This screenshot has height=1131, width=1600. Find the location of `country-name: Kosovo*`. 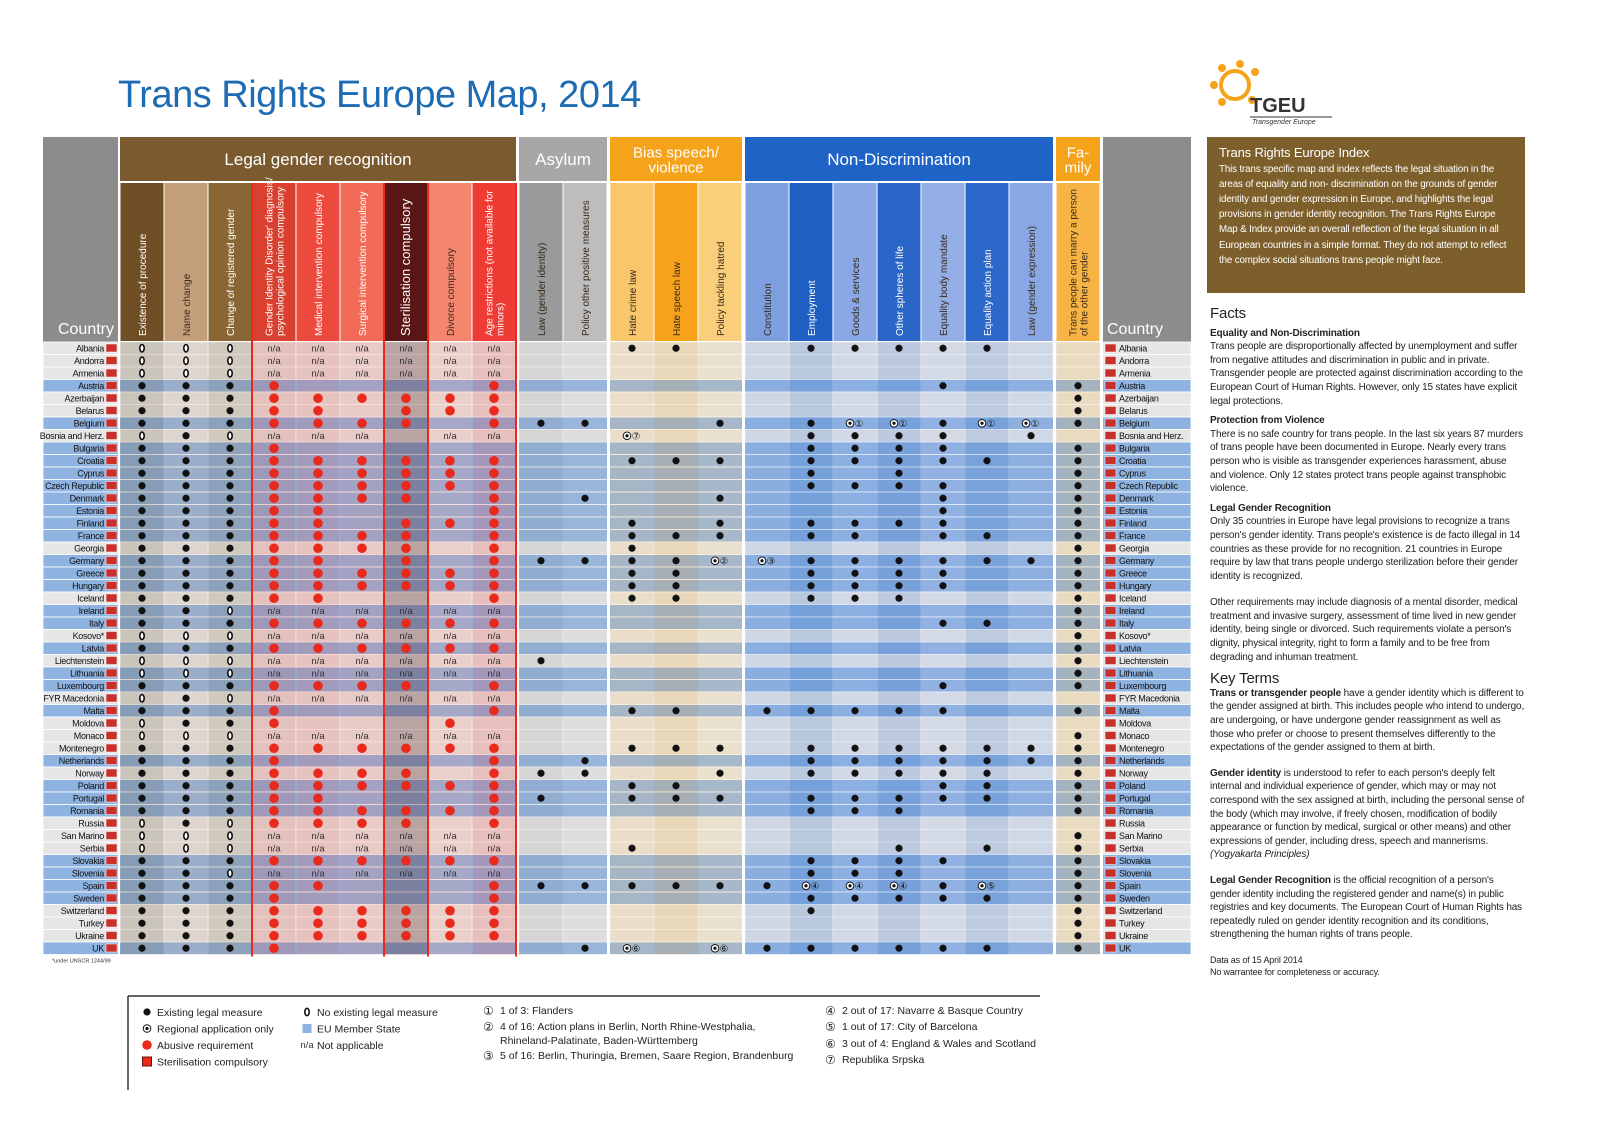

country-name: Kosovo* is located at coordinates (89, 636).